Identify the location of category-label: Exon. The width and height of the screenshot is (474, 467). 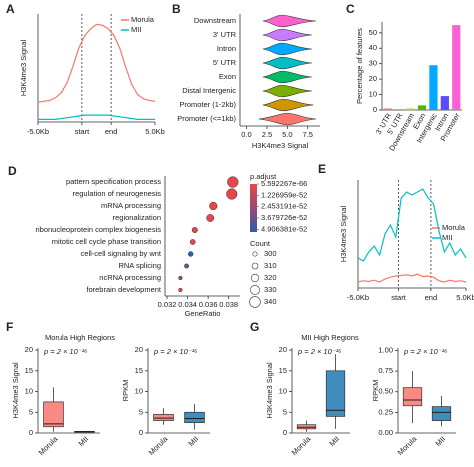
(227, 76).